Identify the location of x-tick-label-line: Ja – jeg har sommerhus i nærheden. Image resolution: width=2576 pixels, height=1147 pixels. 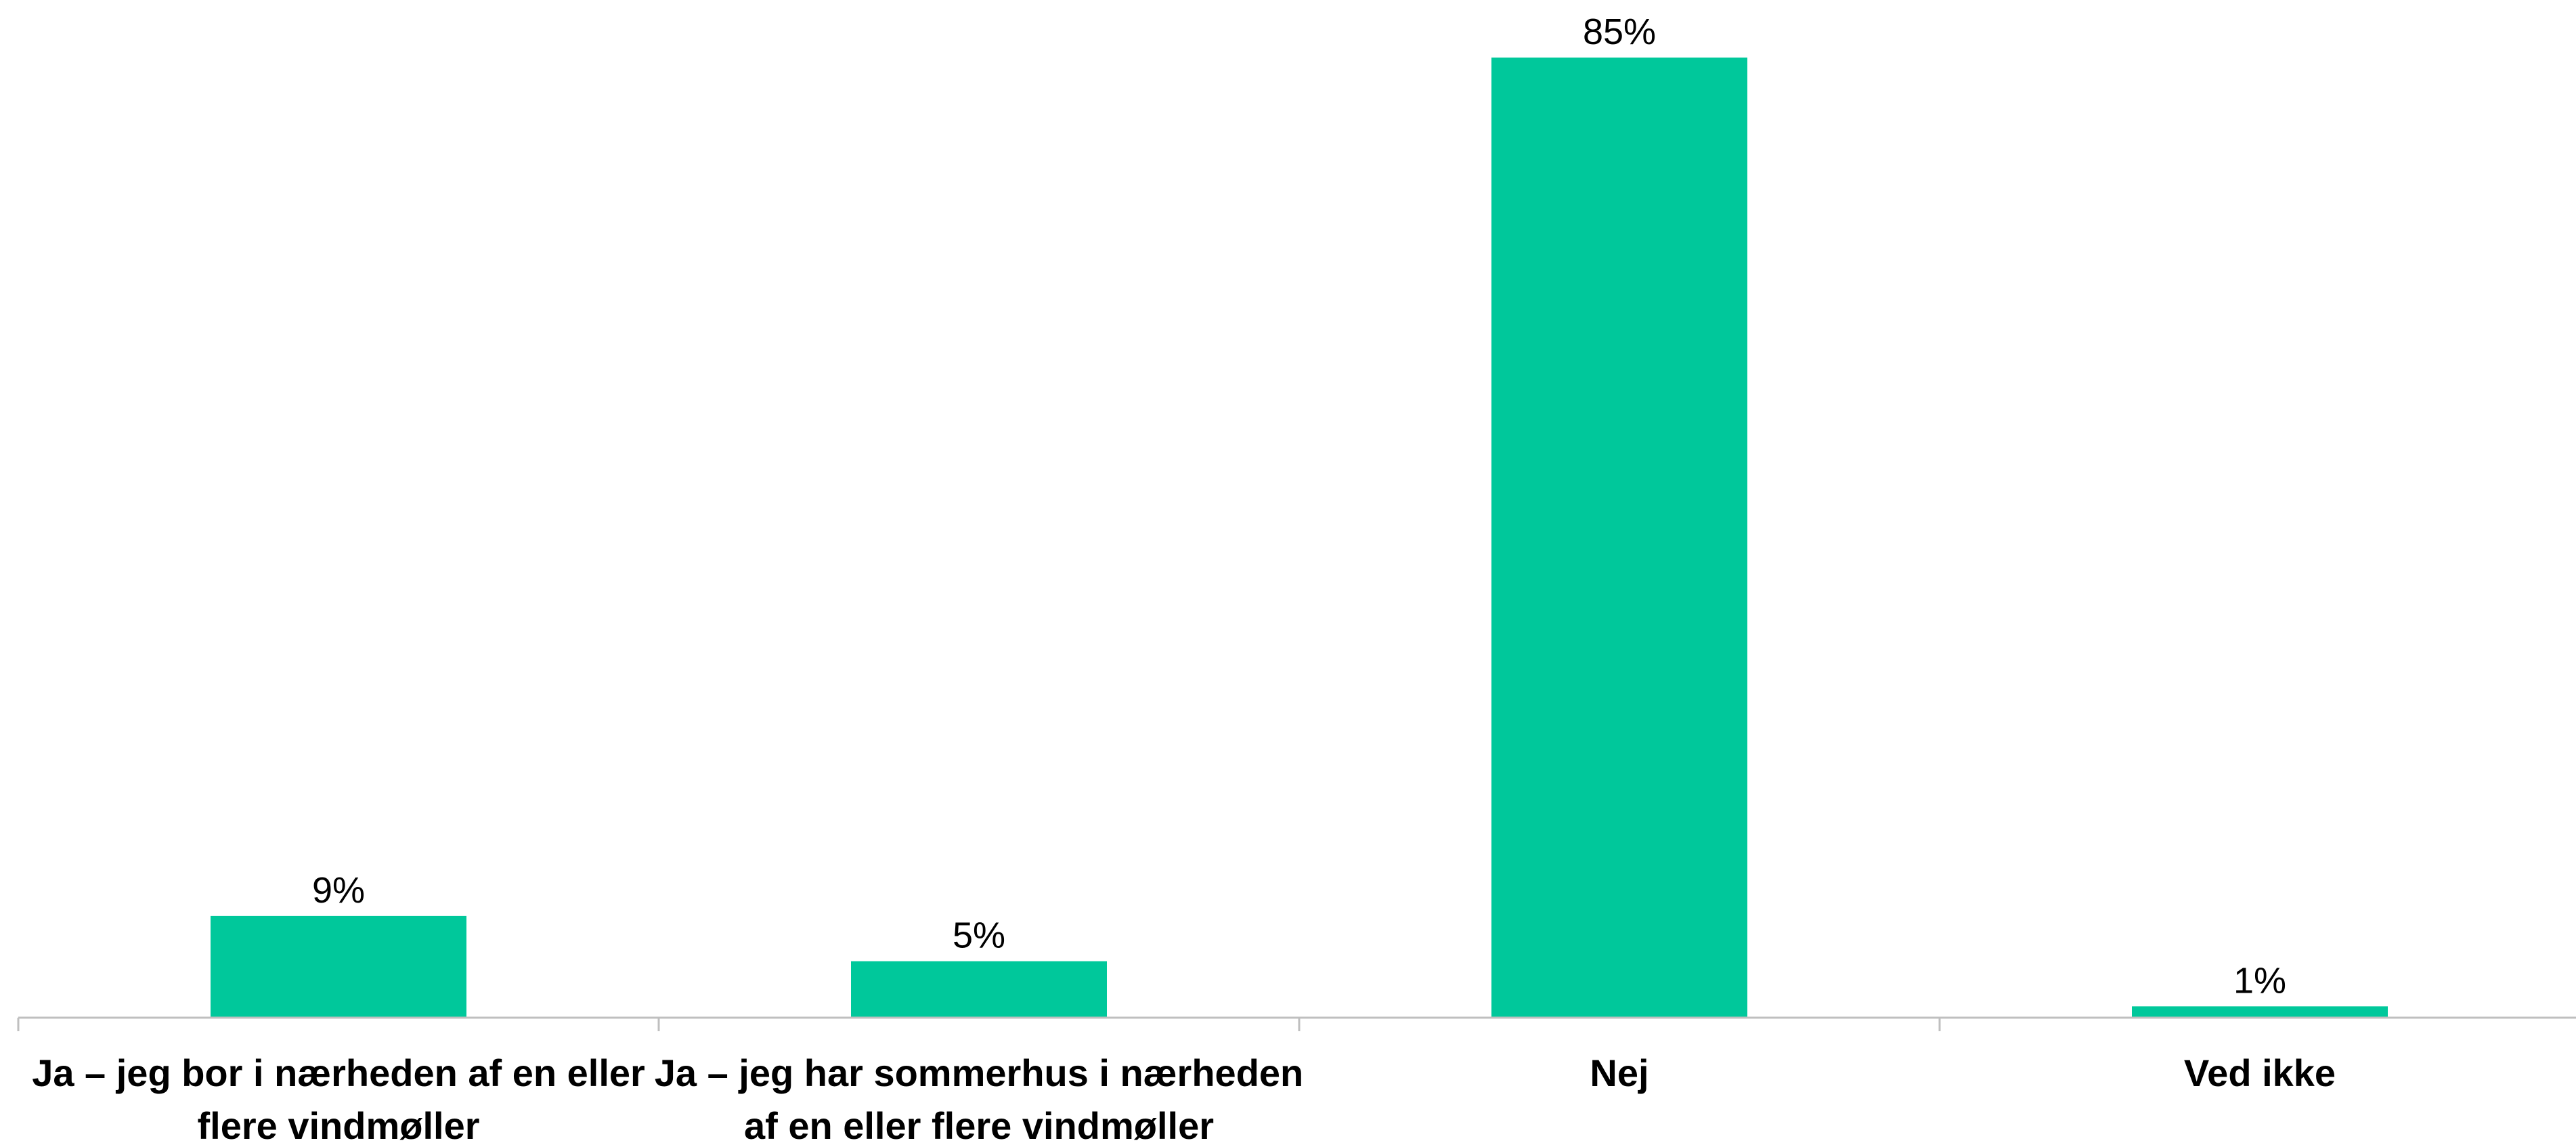
(979, 1073).